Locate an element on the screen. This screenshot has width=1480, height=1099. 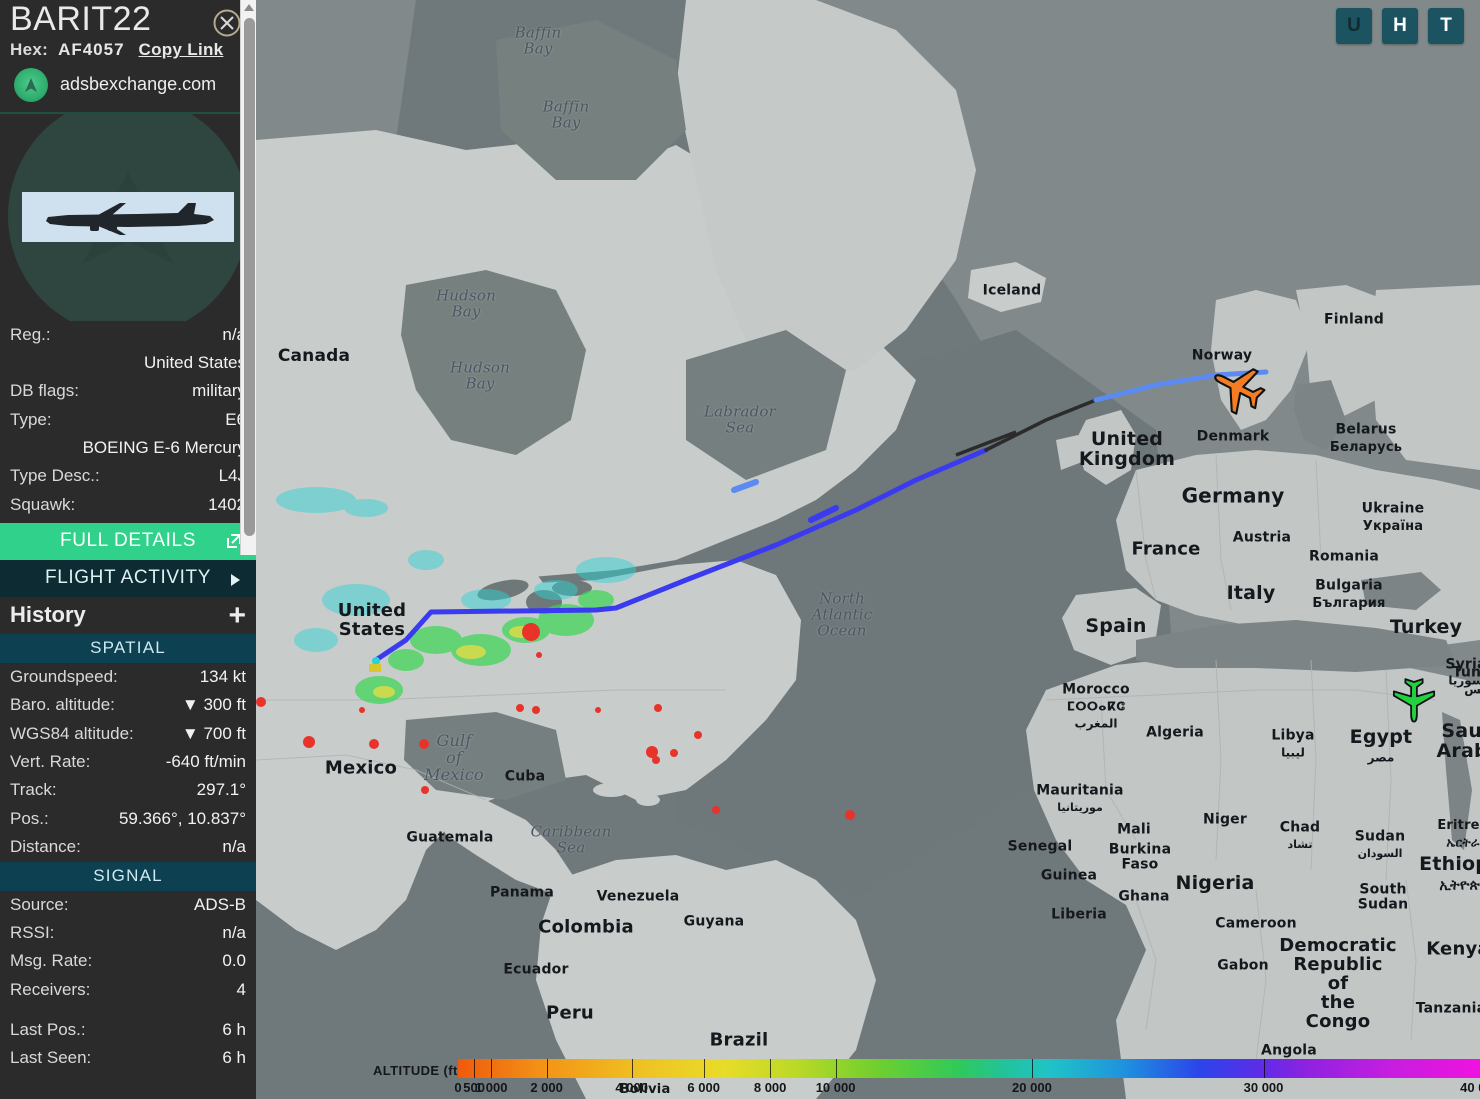
full-details-label: FULL DETAILS is located at coordinates (128, 541).